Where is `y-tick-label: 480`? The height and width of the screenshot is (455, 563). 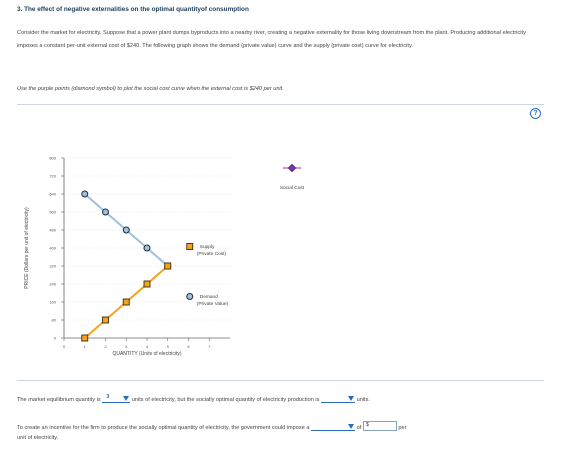
y-tick-label: 480 is located at coordinates (52, 230).